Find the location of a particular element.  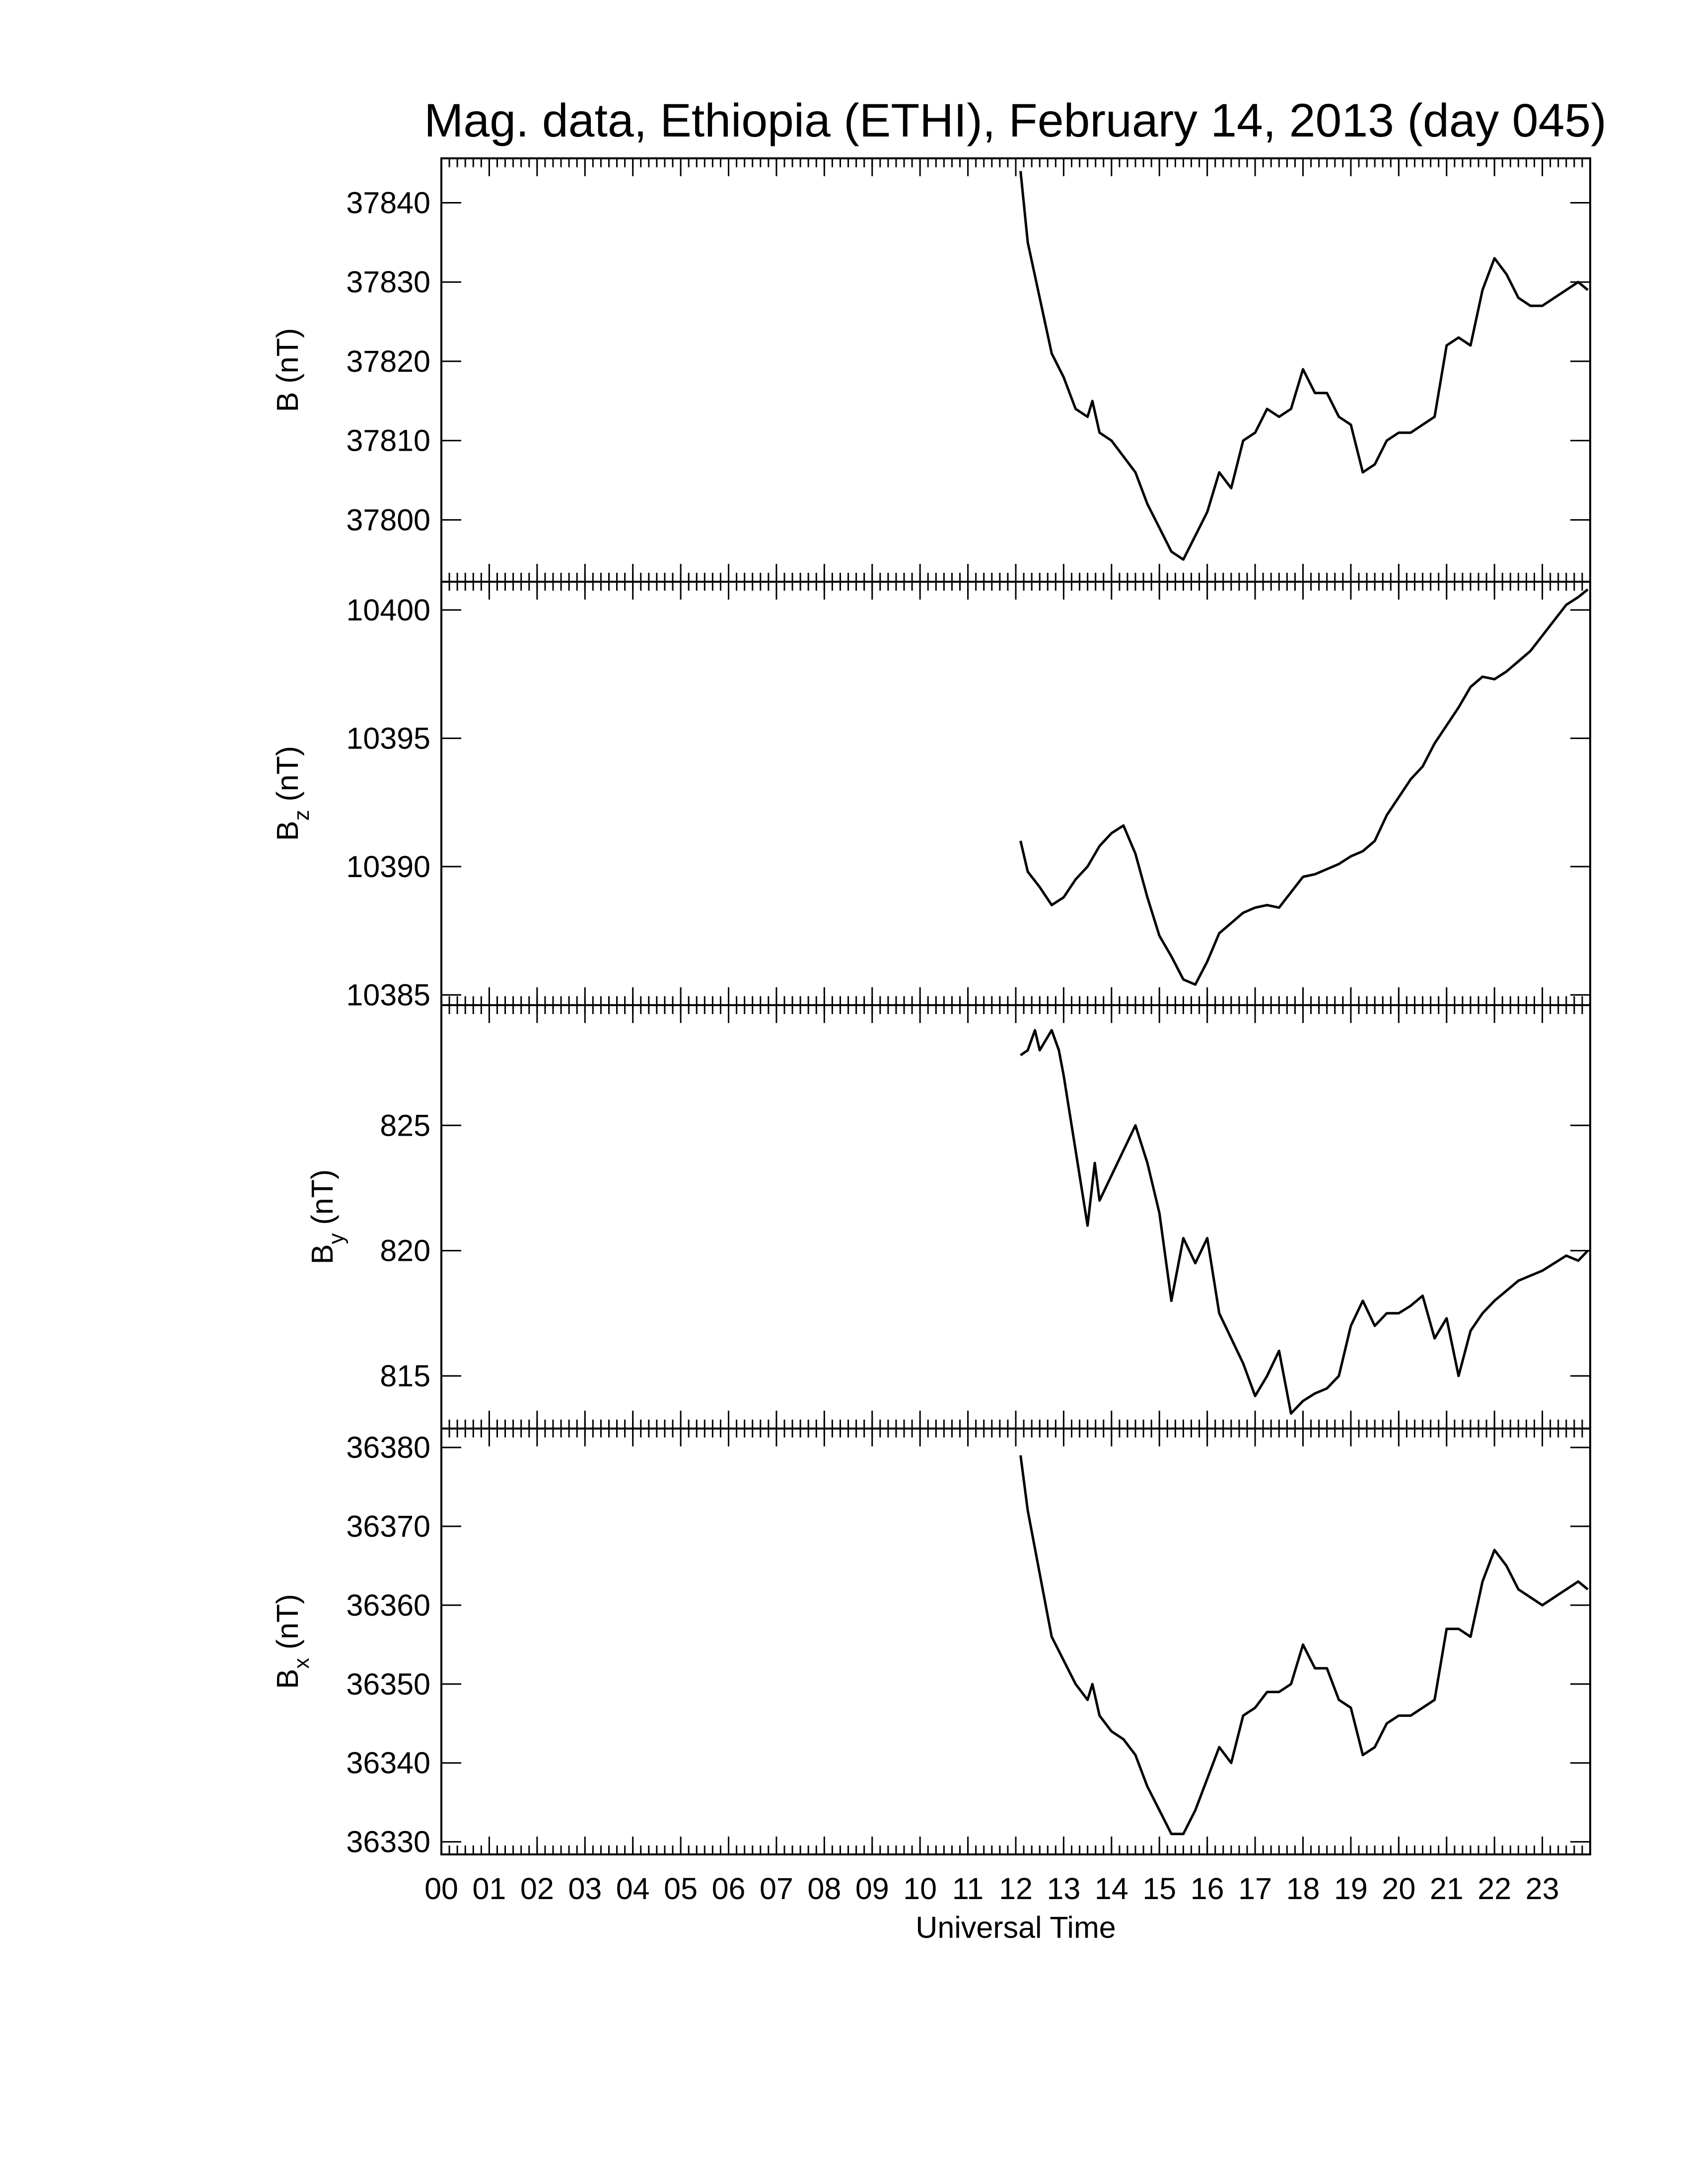

y-tick-label: 37810 is located at coordinates (388, 441).